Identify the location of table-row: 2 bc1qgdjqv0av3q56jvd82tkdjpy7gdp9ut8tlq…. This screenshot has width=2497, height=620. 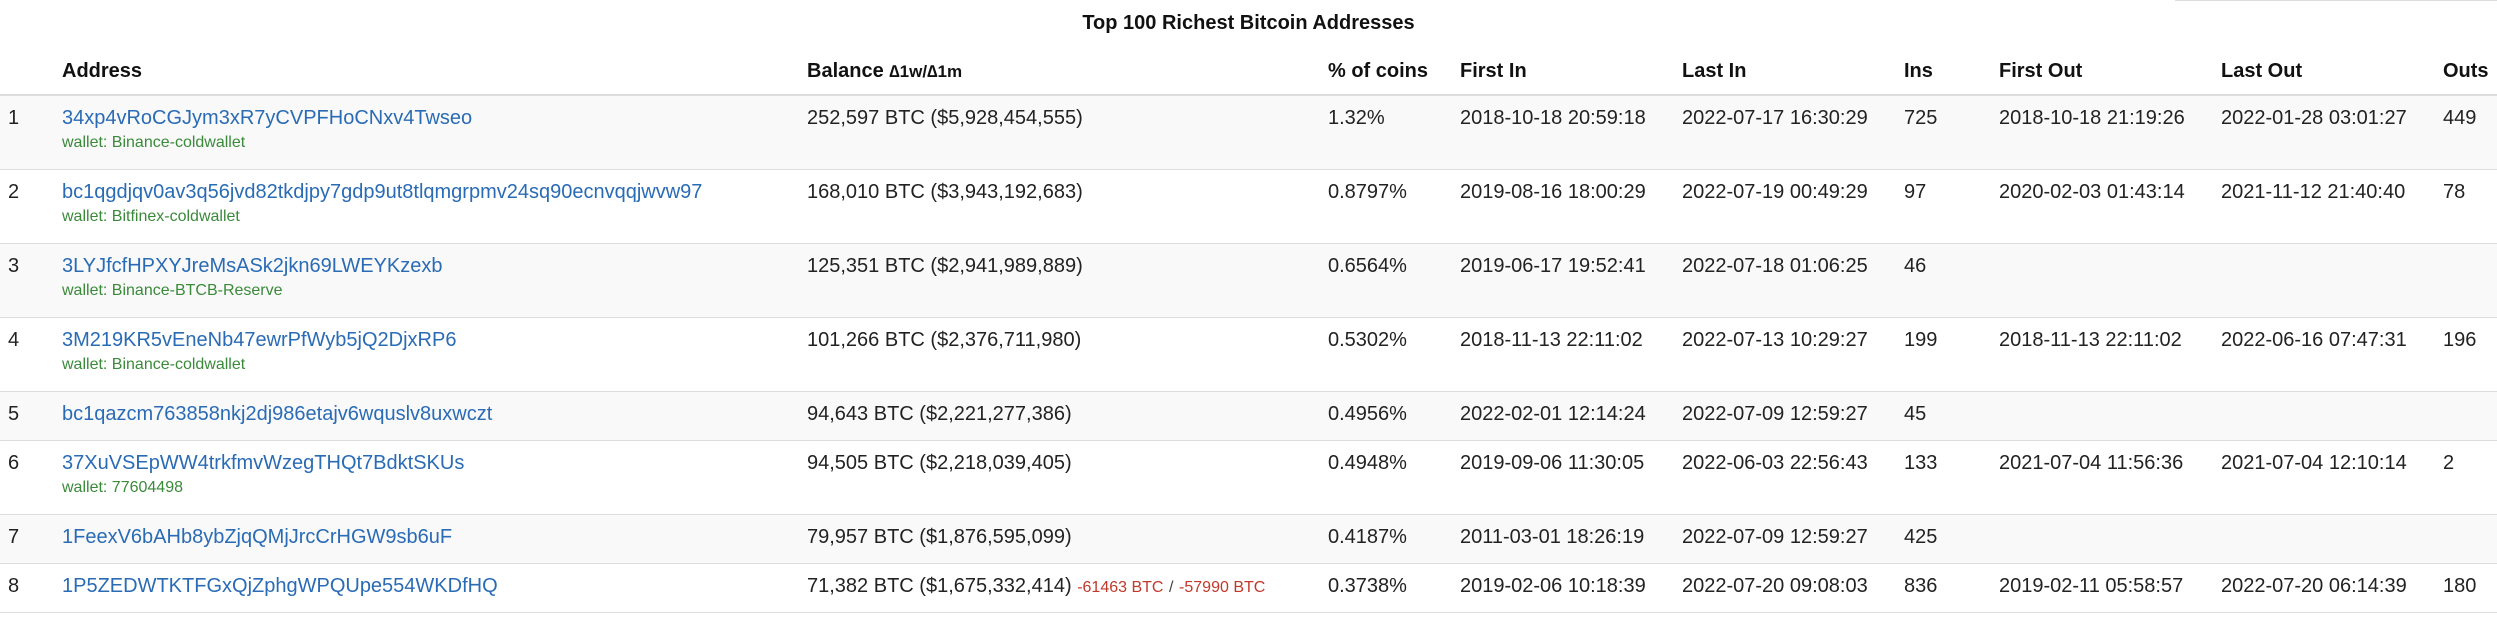
(1248, 206).